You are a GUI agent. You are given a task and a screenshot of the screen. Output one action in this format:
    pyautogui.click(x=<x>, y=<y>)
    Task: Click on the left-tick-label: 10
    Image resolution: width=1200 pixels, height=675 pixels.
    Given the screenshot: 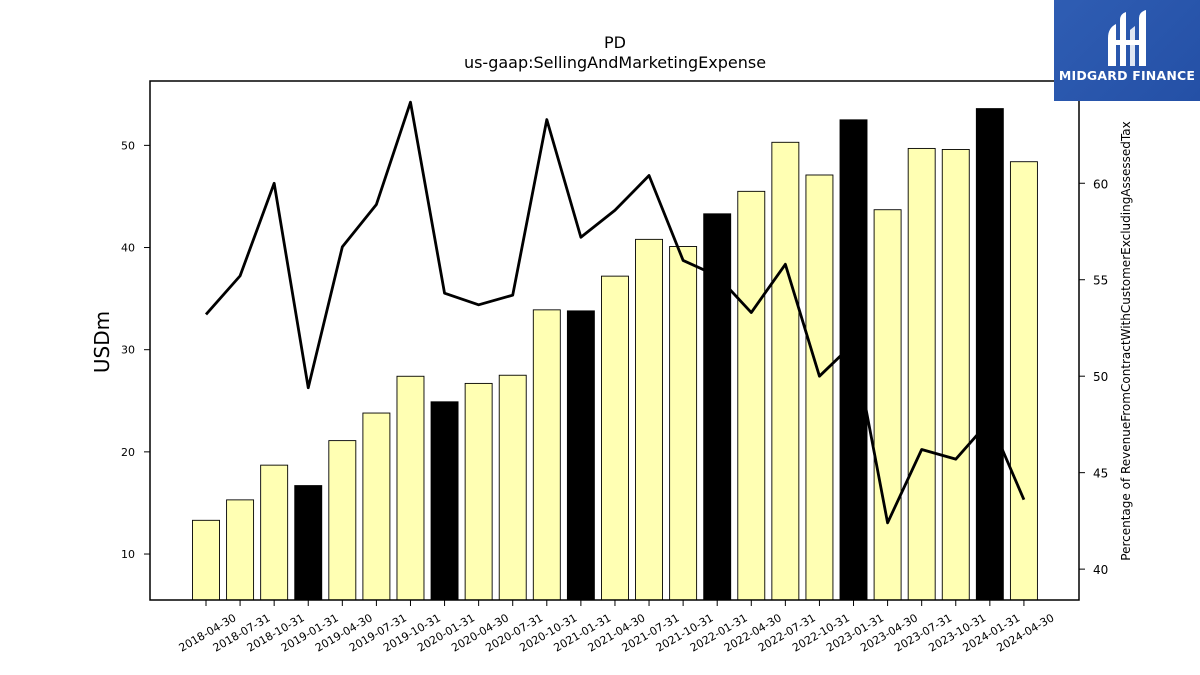 What is the action you would take?
    pyautogui.click(x=128, y=554)
    